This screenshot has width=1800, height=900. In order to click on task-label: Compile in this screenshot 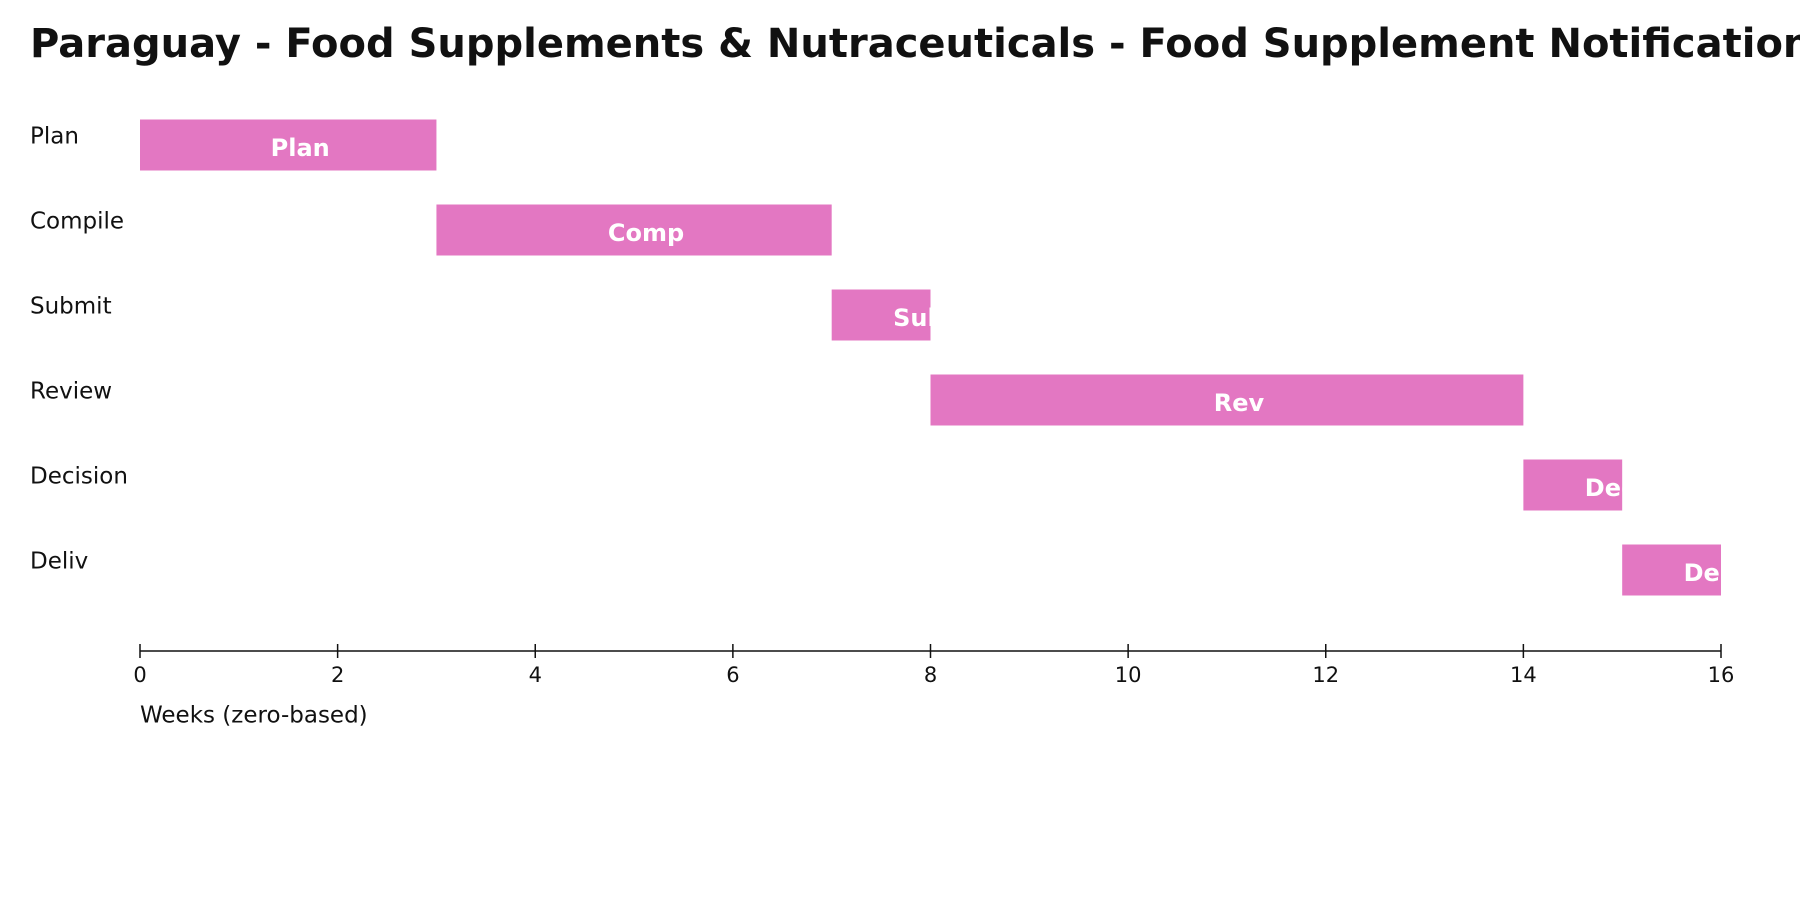, I will do `click(77, 222)`.